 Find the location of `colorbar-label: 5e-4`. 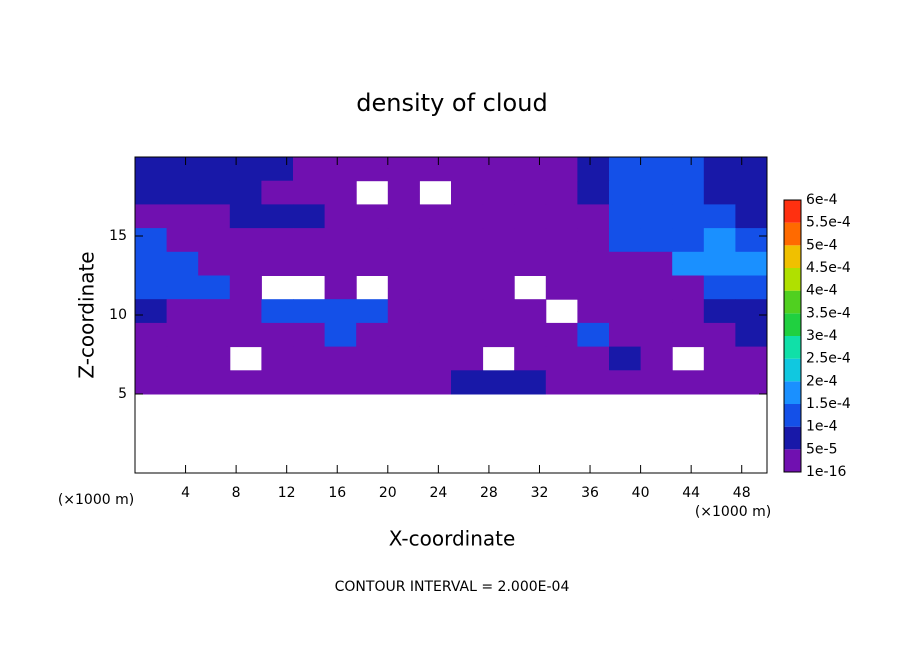

colorbar-label: 5e-4 is located at coordinates (822, 245).